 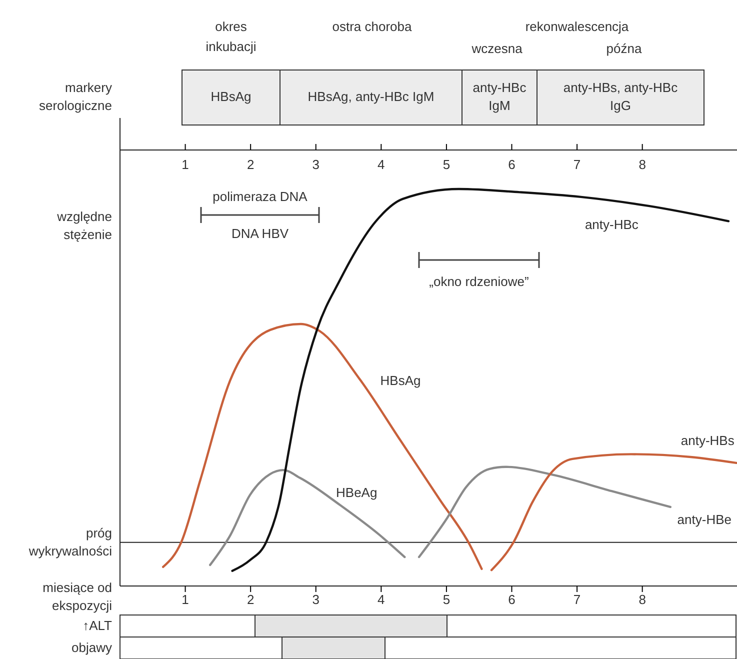 I want to click on x2-tick-label: 1, so click(x=185, y=600).